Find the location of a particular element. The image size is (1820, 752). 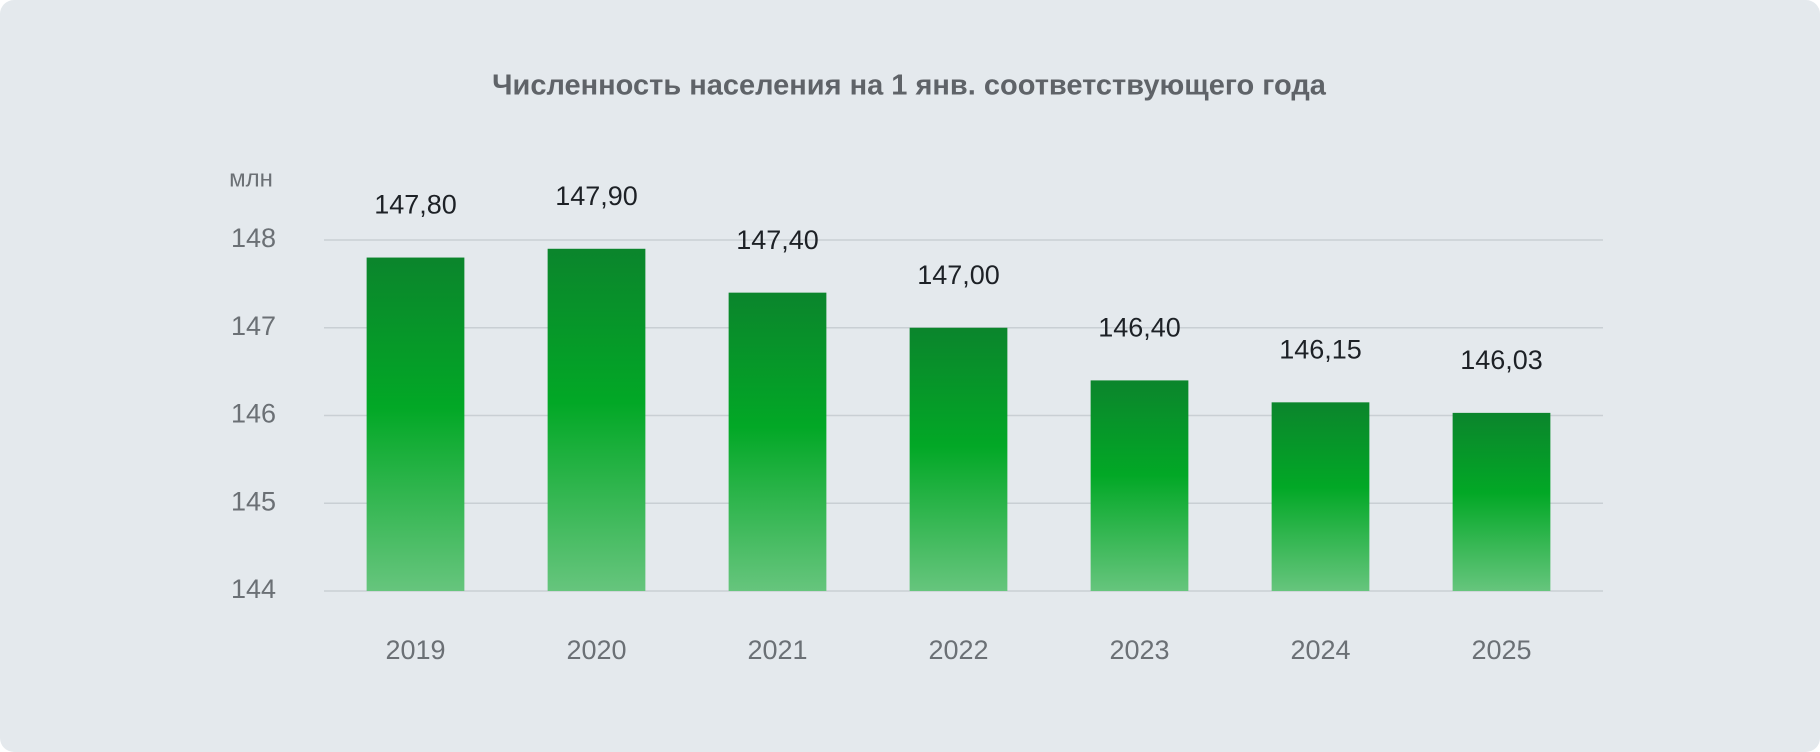

x-tick-label: 2022 is located at coordinates (958, 650).